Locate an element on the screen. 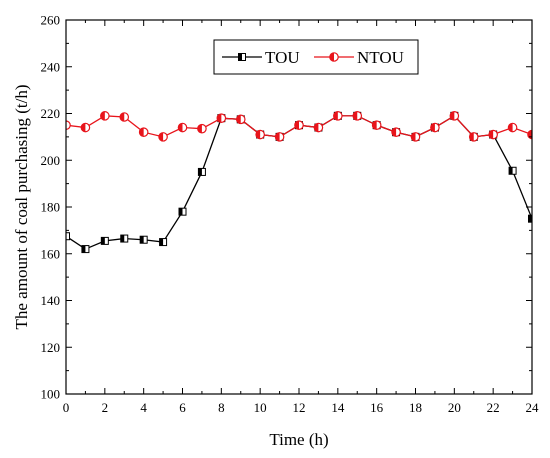 The height and width of the screenshot is (458, 550). x-tick-label: 2 is located at coordinates (105, 407).